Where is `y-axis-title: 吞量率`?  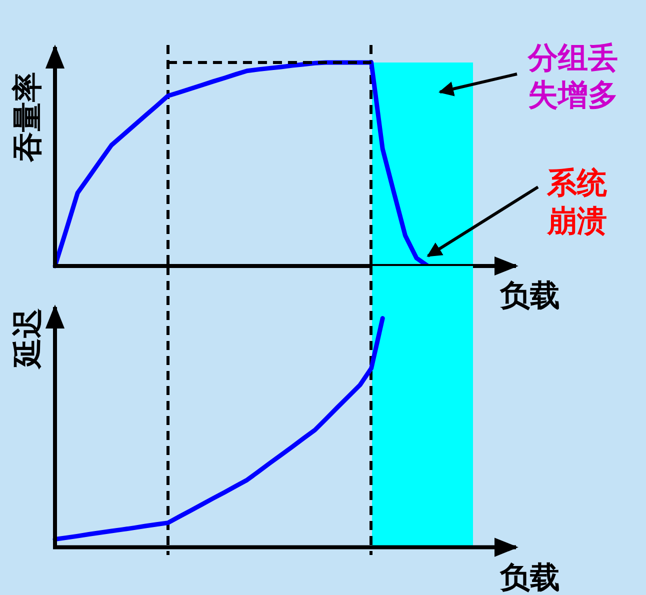 y-axis-title: 吞量率 is located at coordinates (27, 117).